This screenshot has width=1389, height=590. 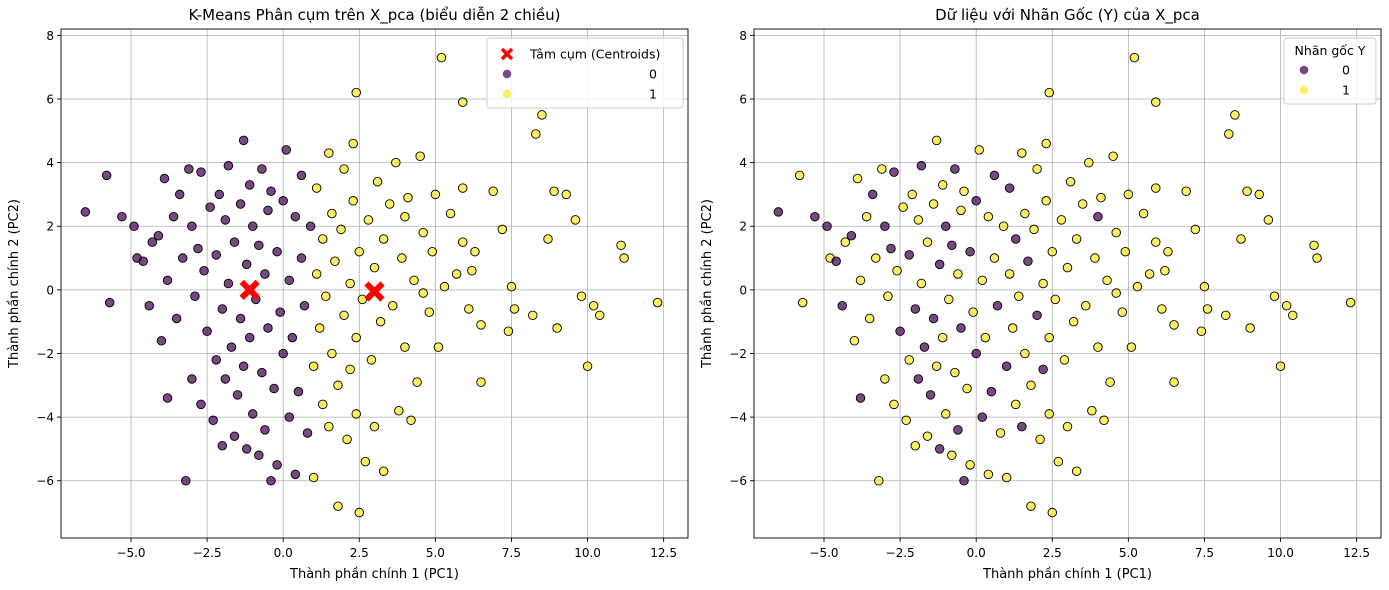 What do you see at coordinates (50, 227) in the screenshot?
I see `y-tick-label: 2` at bounding box center [50, 227].